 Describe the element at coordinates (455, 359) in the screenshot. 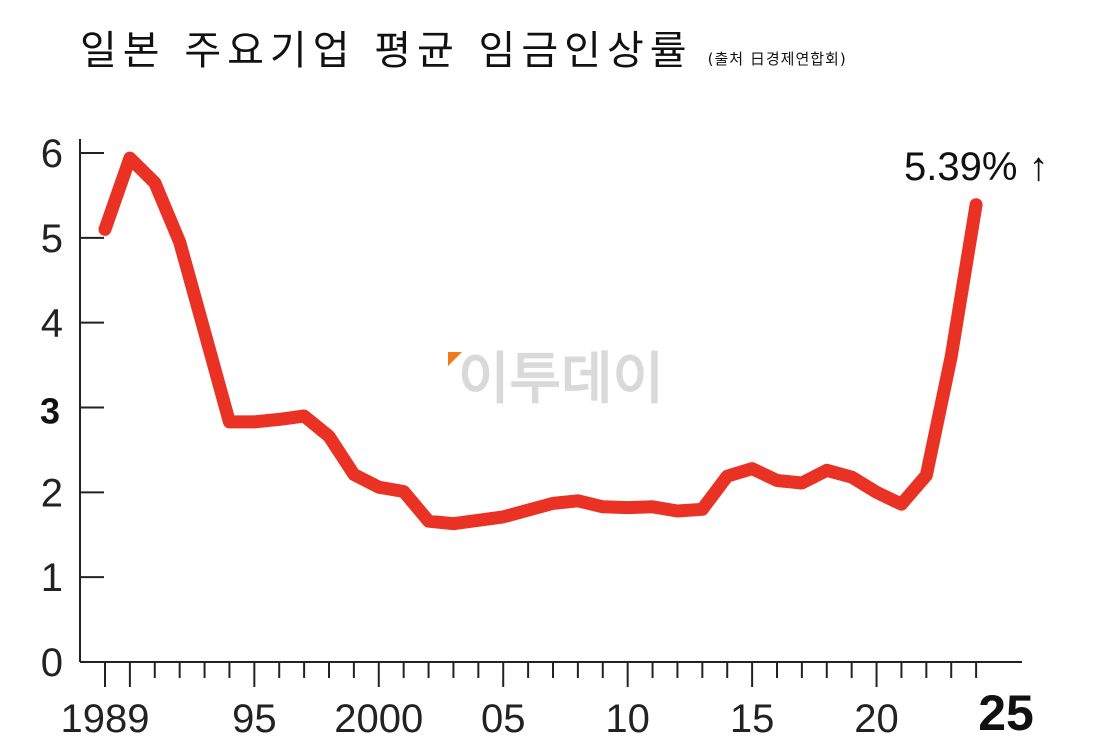

I see `watermark-logo-mark` at that location.